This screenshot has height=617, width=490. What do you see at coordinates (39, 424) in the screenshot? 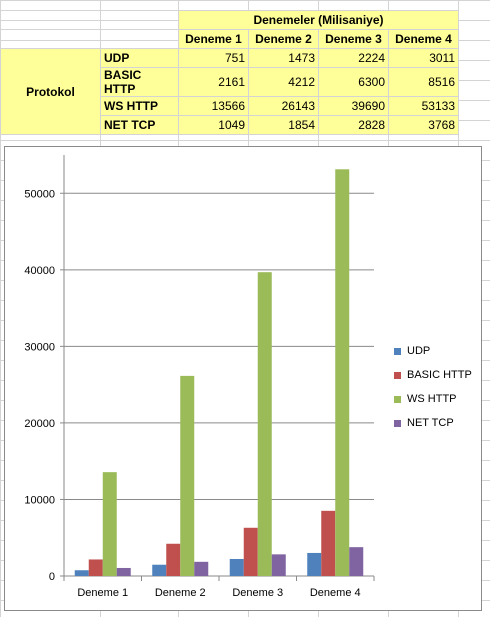
I see `y-tick-label: 20000` at bounding box center [39, 424].